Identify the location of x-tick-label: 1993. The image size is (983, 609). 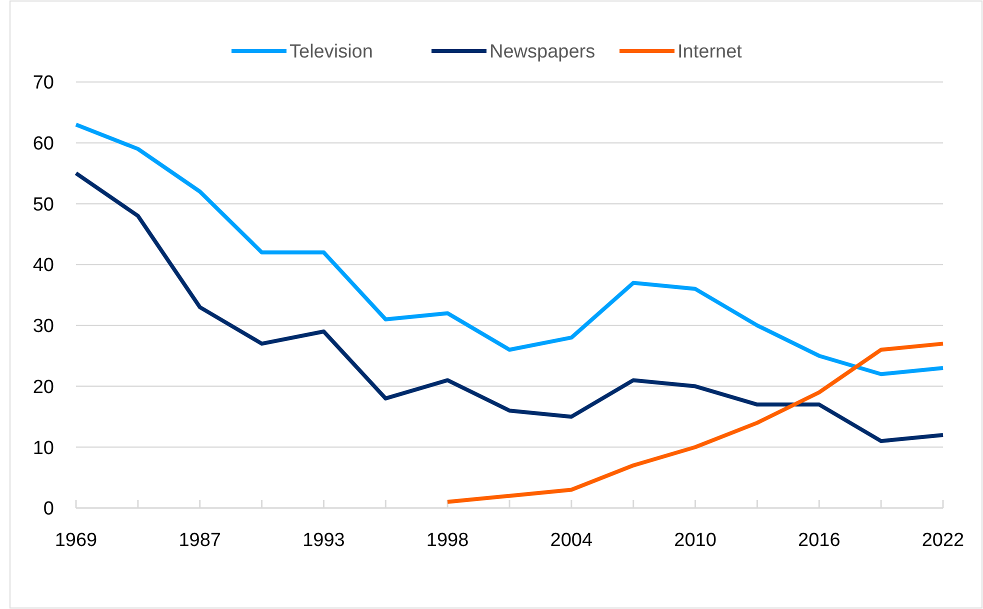
(323, 540).